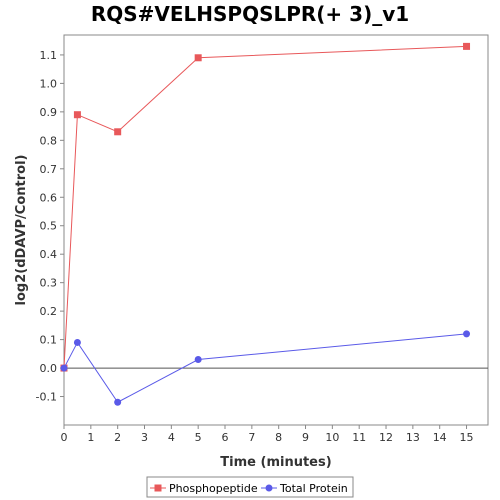 This screenshot has height=500, width=500. Describe the element at coordinates (278, 437) in the screenshot. I see `x-tick-label: 8` at that location.